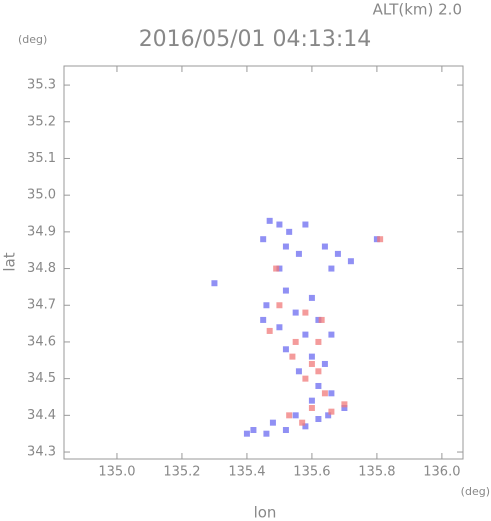 This screenshot has height=521, width=491. Describe the element at coordinates (41, 158) in the screenshot. I see `y-tick-label: 35.1` at that location.